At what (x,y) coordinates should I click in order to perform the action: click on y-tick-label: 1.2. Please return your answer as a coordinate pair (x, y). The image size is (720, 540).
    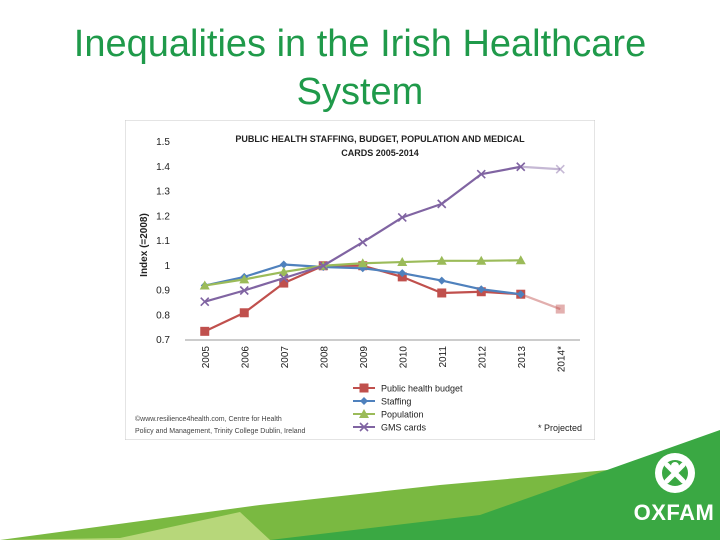
    Looking at the image, I should click on (163, 216).